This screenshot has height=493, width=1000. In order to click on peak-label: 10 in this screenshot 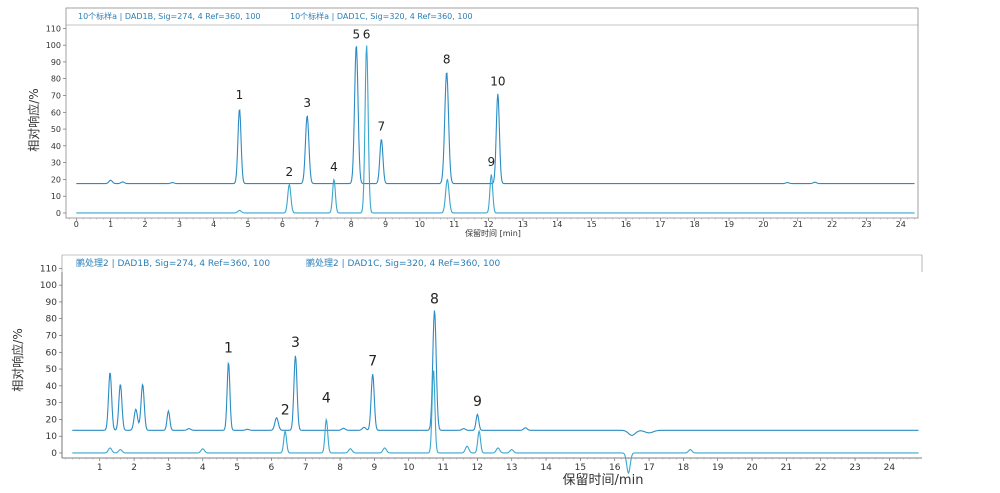, I will do `click(497, 81)`.